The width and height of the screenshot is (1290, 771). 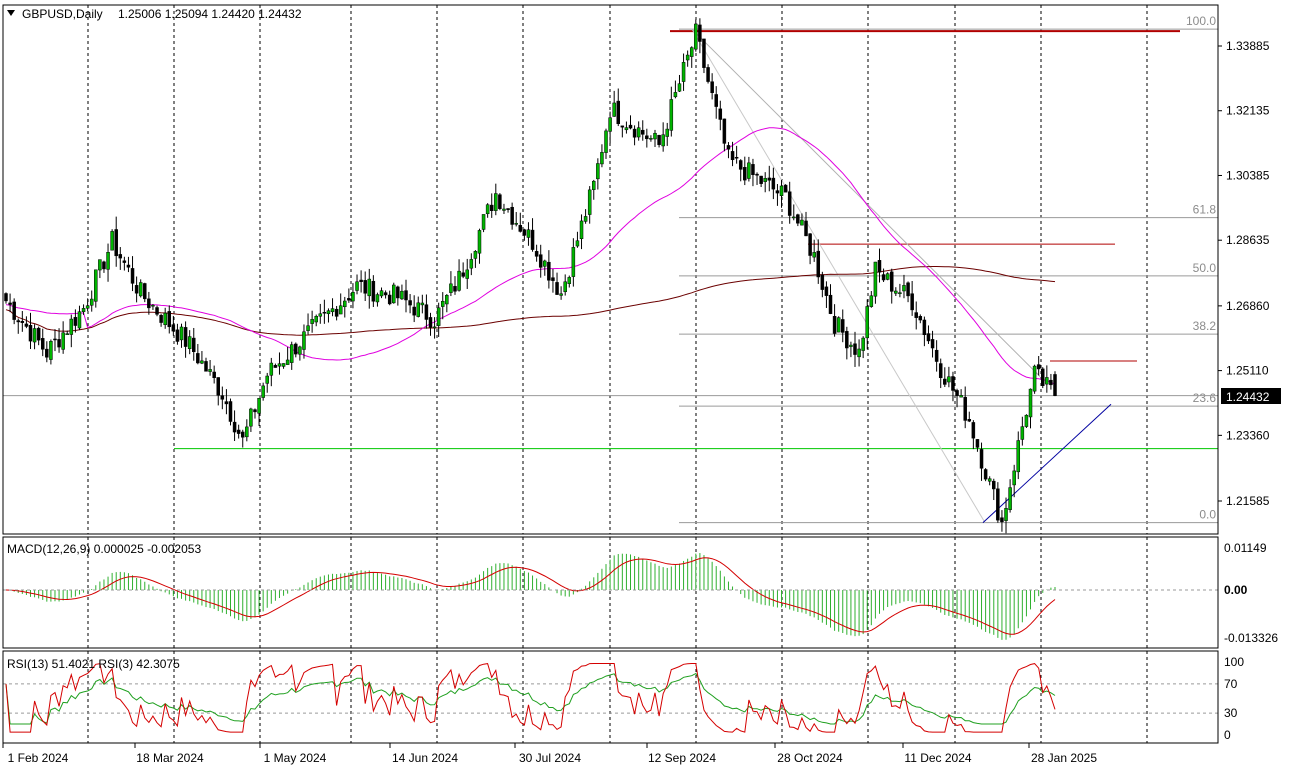 I want to click on fib-diagonal-line, so click(x=838, y=275).